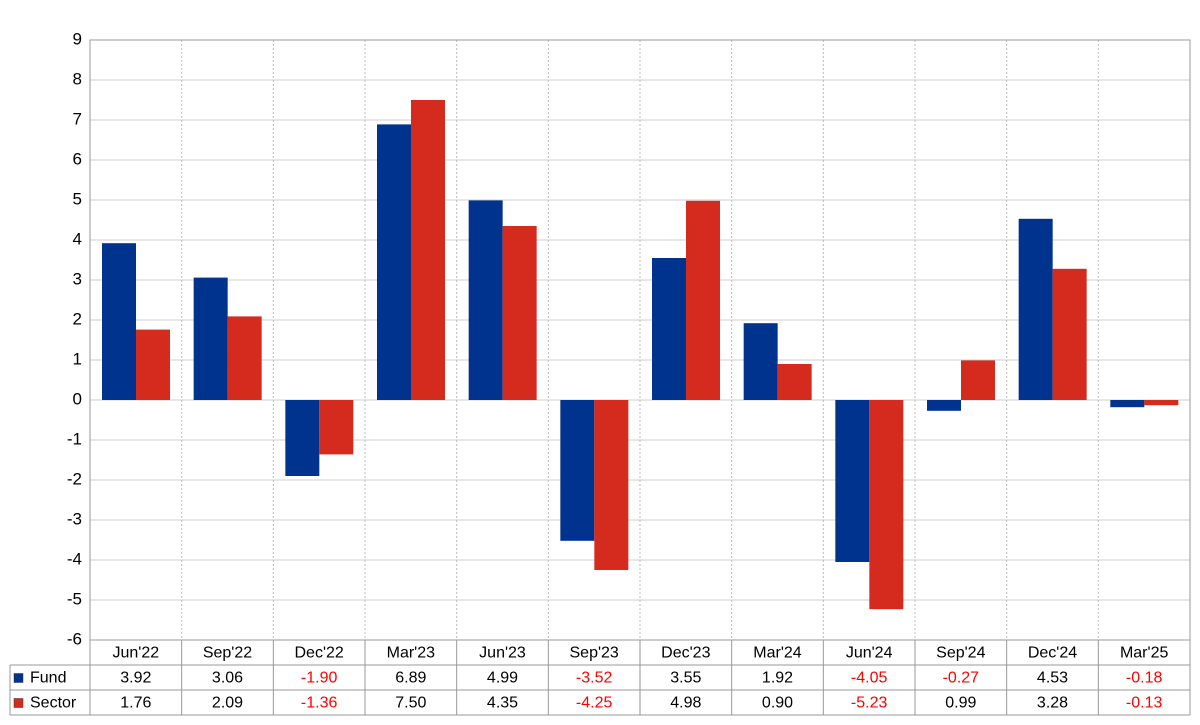 This screenshot has height=725, width=1200. Describe the element at coordinates (961, 678) in the screenshot. I see `value-label: -0.27` at that location.